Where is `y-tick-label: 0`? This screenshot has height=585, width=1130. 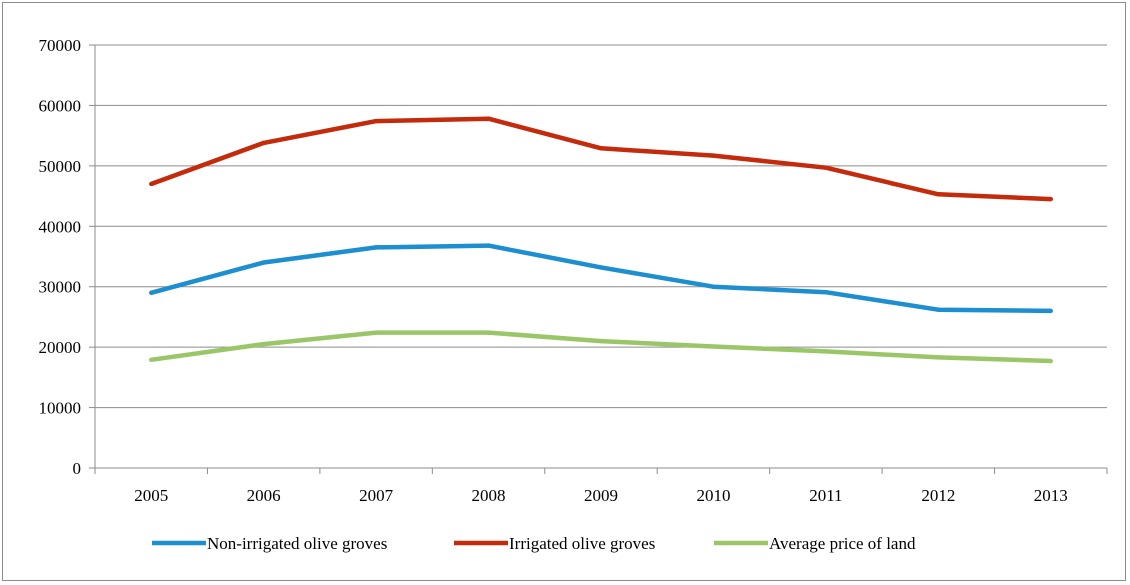
y-tick-label: 0 is located at coordinates (77, 468).